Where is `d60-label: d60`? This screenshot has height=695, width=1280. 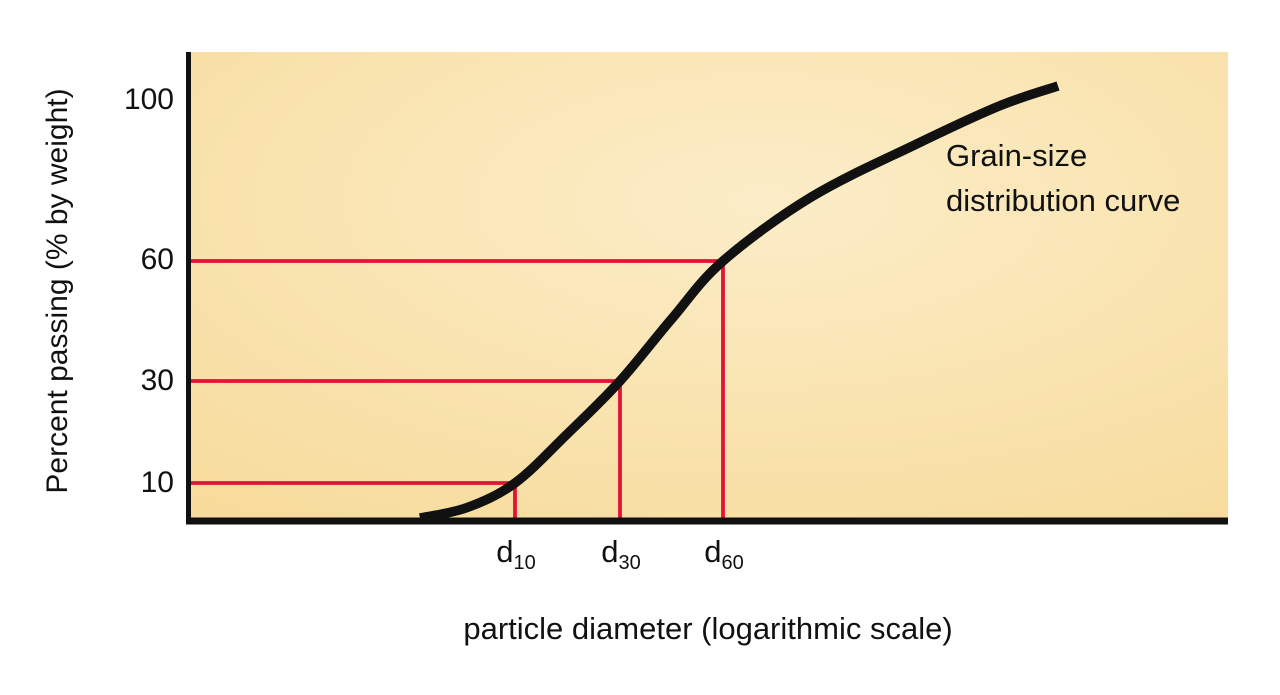 d60-label: d60 is located at coordinates (724, 553).